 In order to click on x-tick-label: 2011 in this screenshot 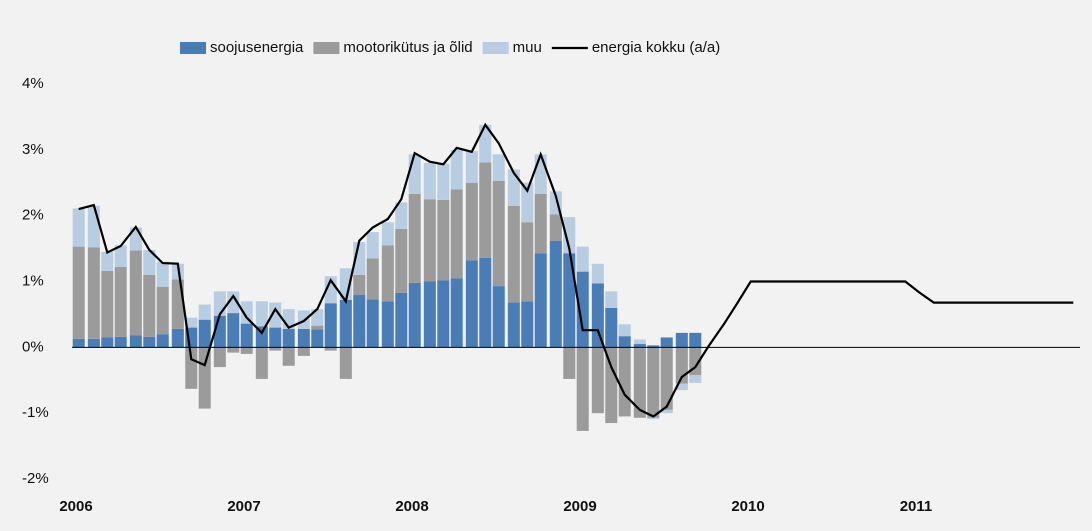, I will do `click(916, 506)`.